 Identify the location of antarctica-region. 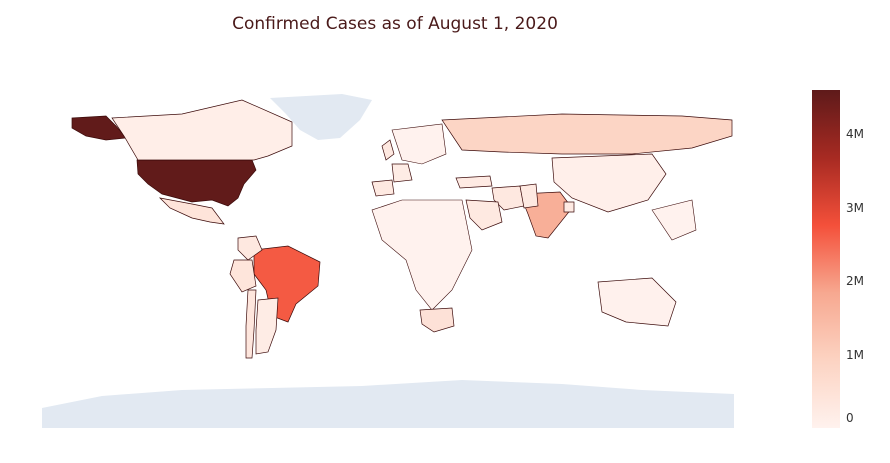
(388, 404).